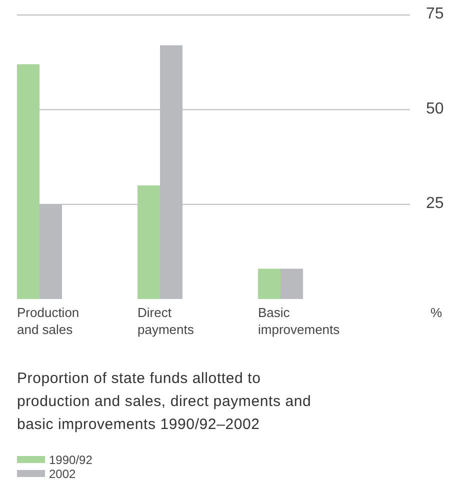 This screenshot has height=499, width=453. Describe the element at coordinates (71, 460) in the screenshot. I see `legend-label: 1990/92` at that location.